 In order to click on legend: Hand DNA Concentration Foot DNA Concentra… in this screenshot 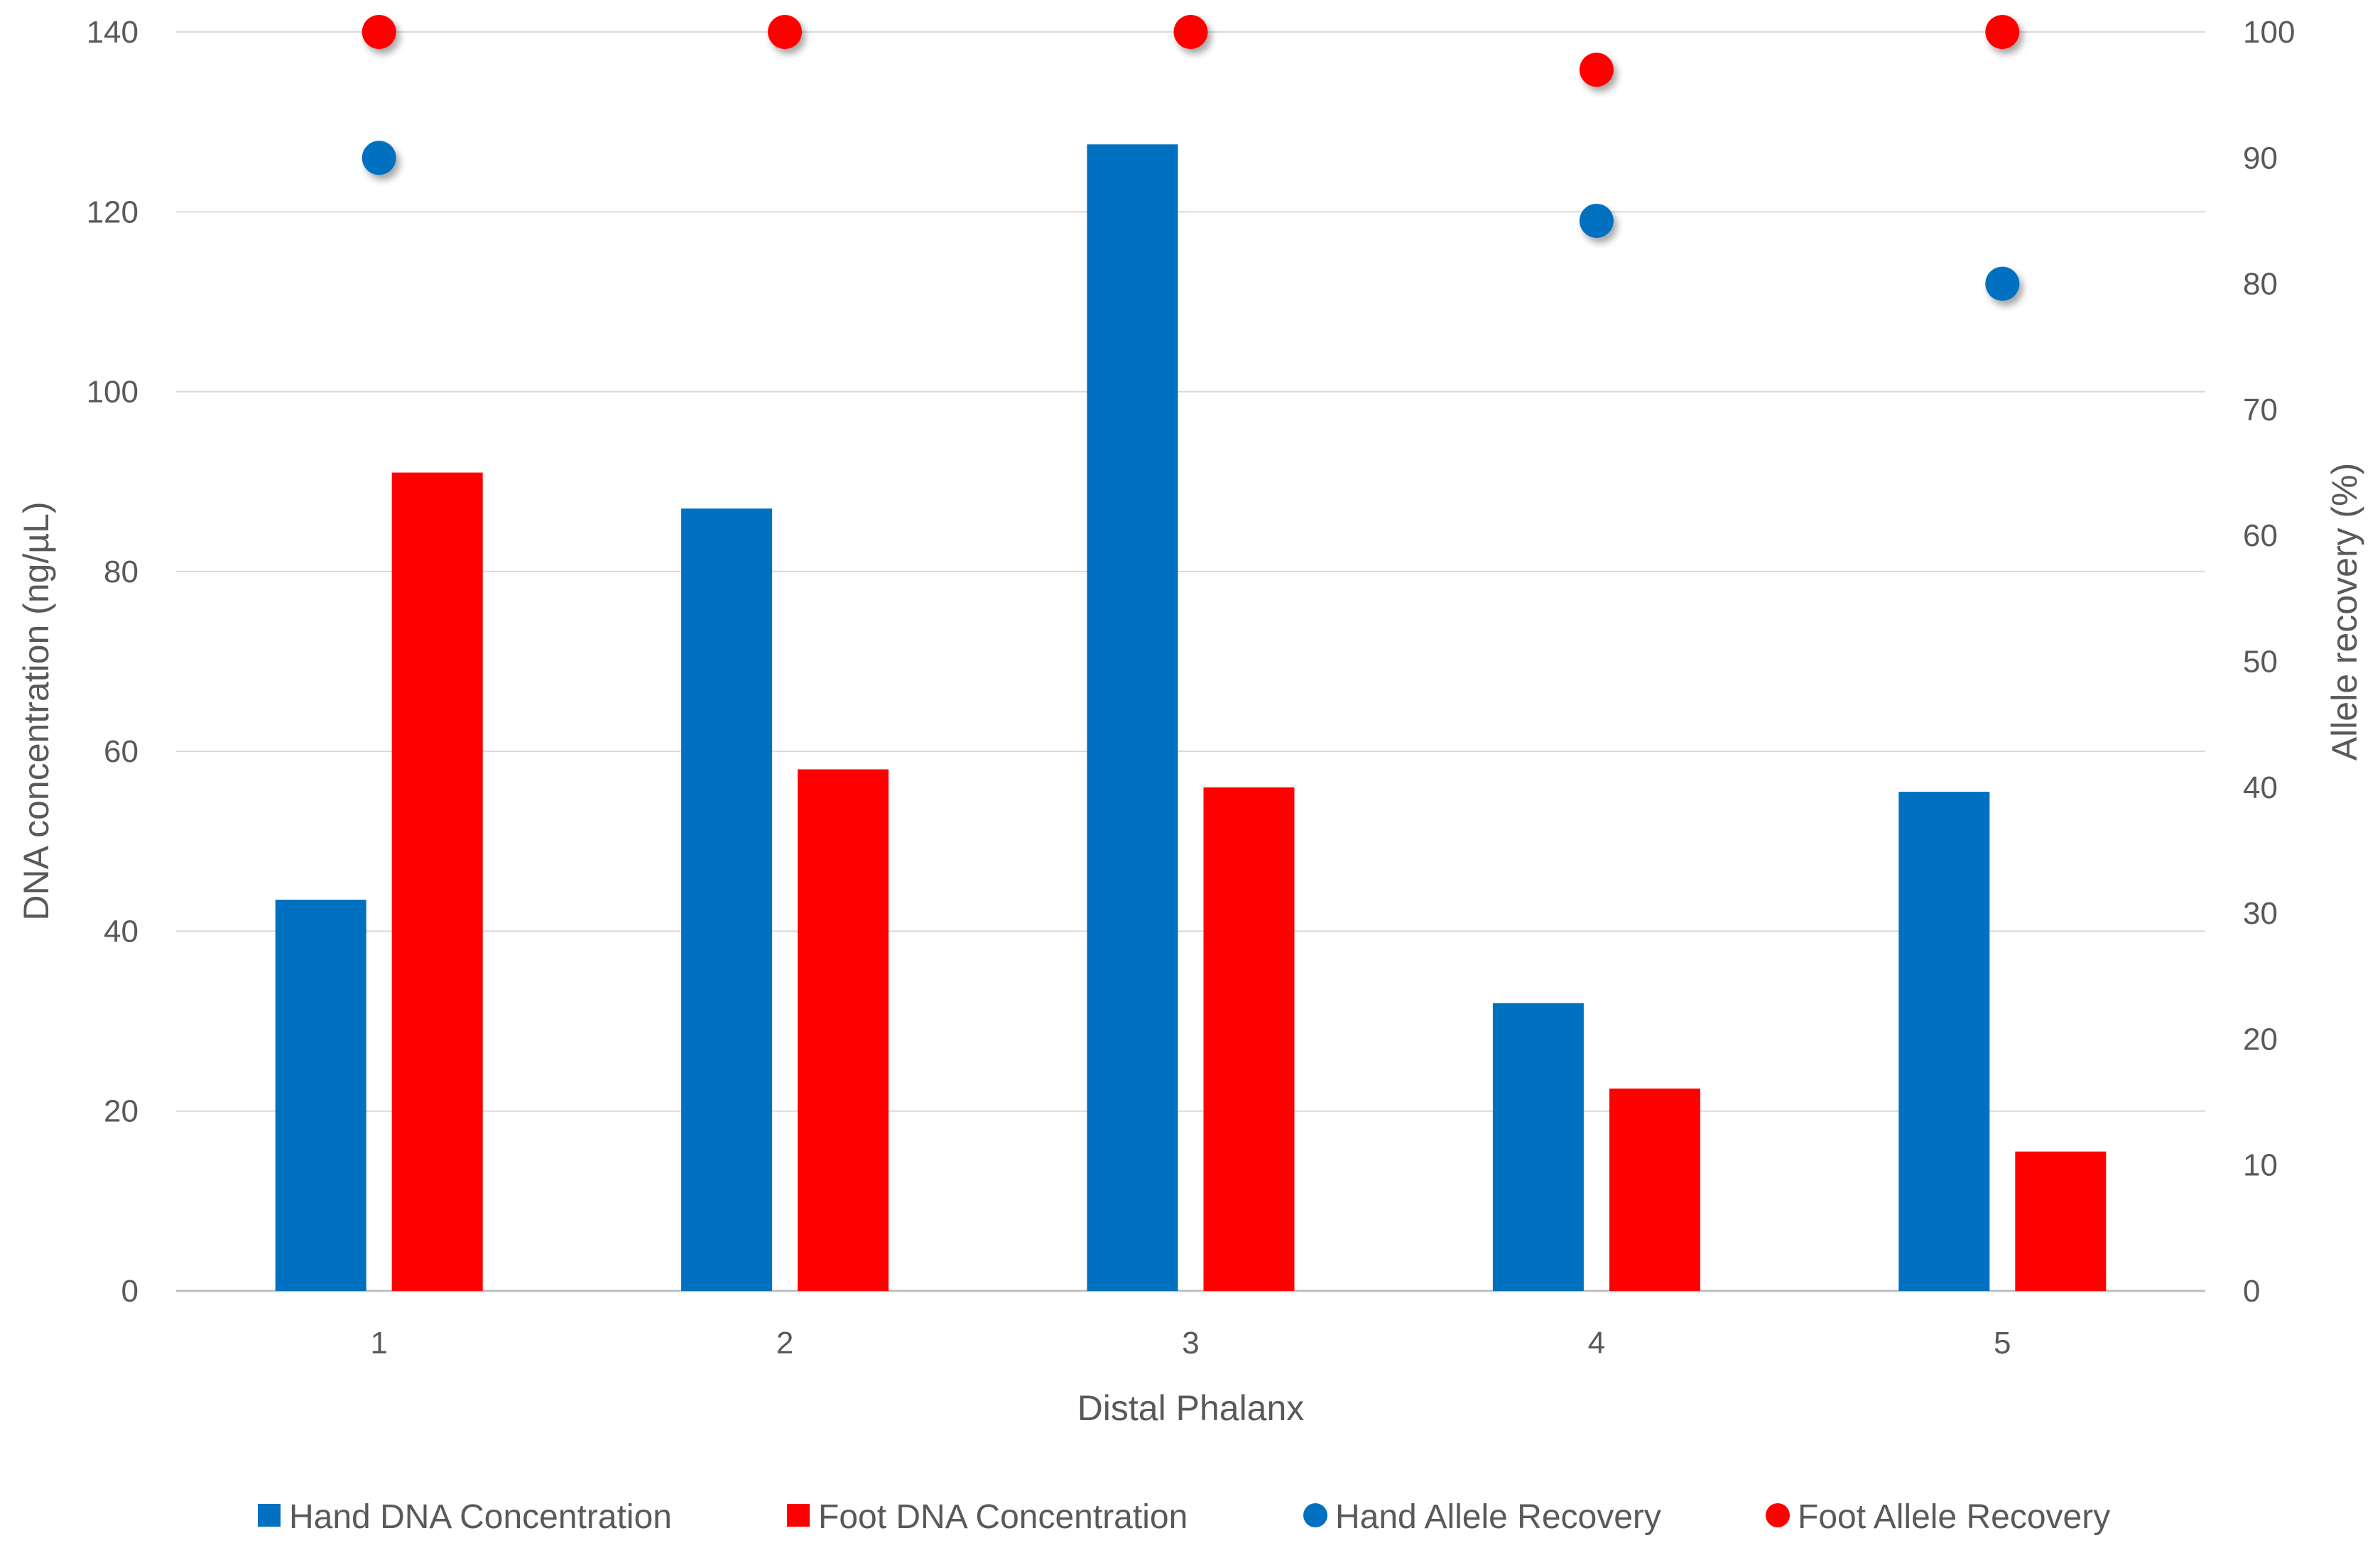, I will do `click(1184, 1517)`.